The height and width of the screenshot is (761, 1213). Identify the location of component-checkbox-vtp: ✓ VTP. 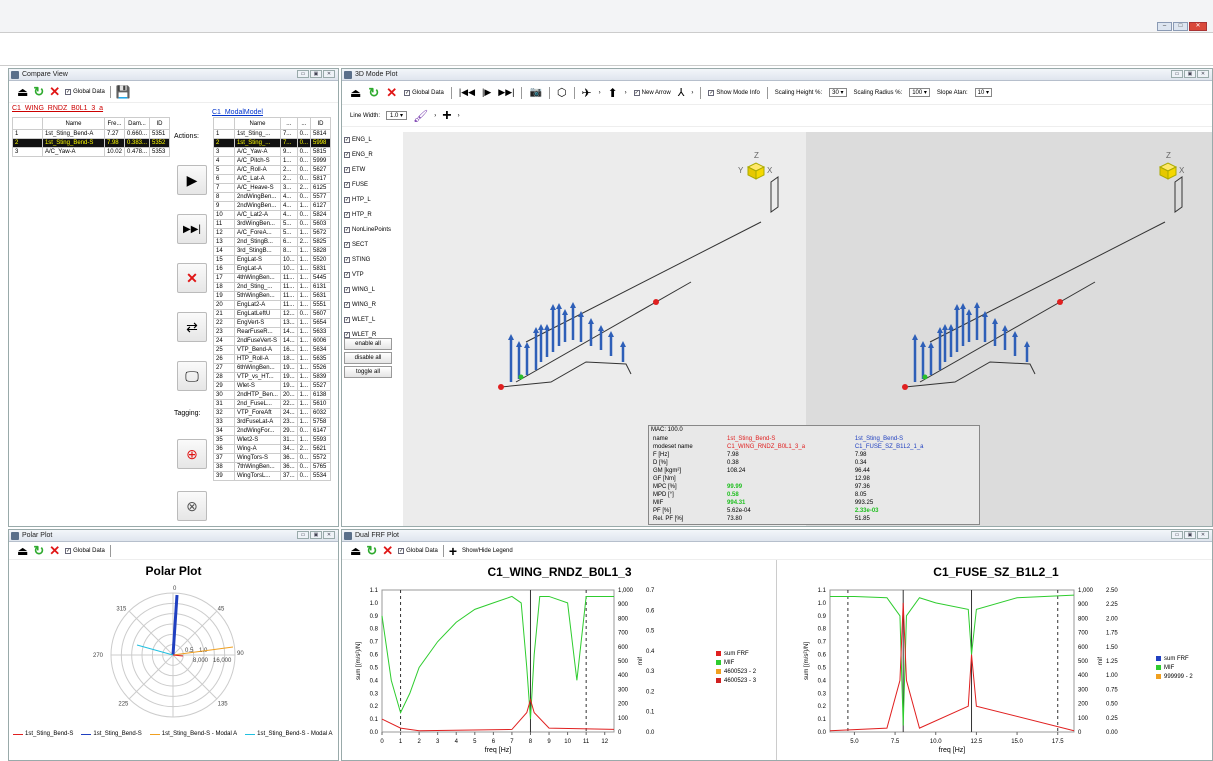
(372, 274).